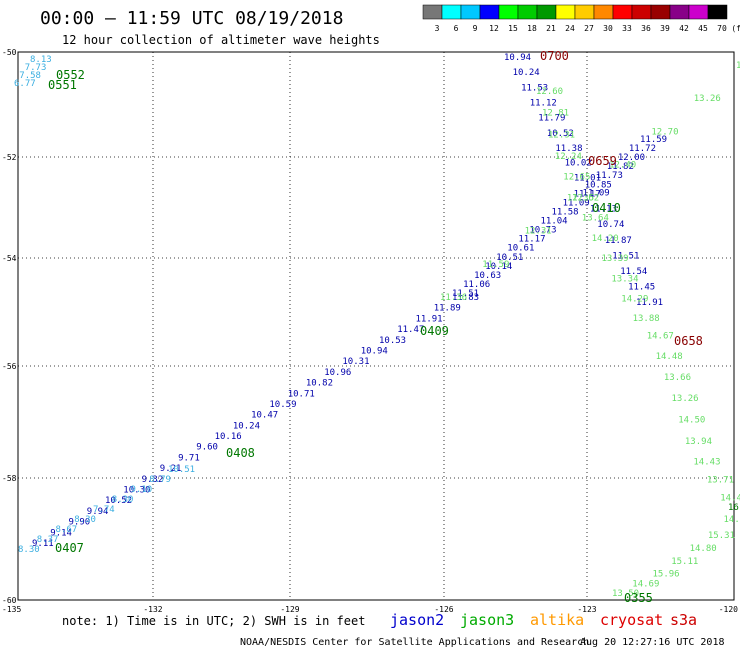 The image size is (740, 650). I want to click on swh-value: 9.60, so click(207, 448).